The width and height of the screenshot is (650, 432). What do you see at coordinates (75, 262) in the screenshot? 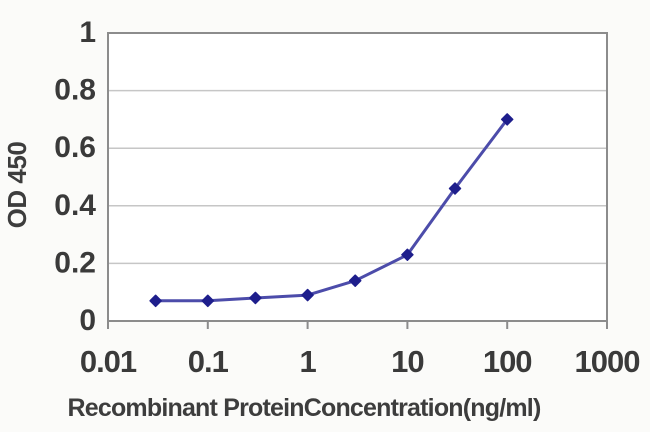
I see `y-tick-label: 0.2` at bounding box center [75, 262].